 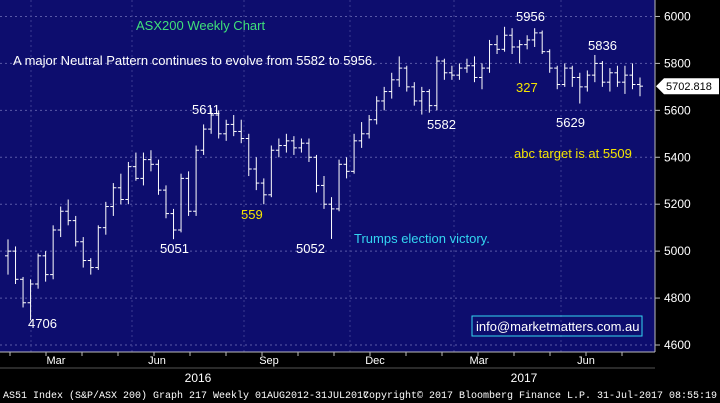 I want to click on last-price-tag: 5702.818, so click(x=687, y=86).